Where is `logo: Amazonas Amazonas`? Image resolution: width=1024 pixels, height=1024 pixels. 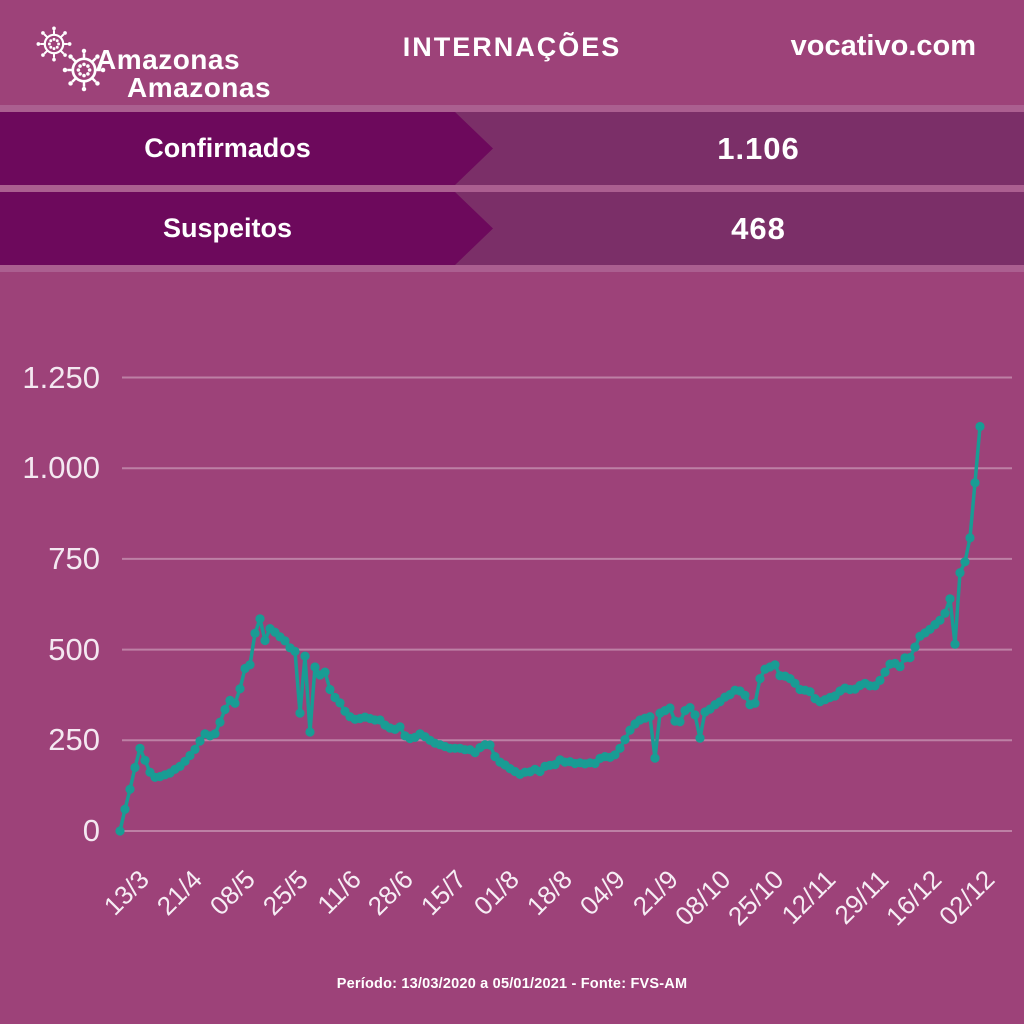 logo: Amazonas Amazonas is located at coordinates (174, 60).